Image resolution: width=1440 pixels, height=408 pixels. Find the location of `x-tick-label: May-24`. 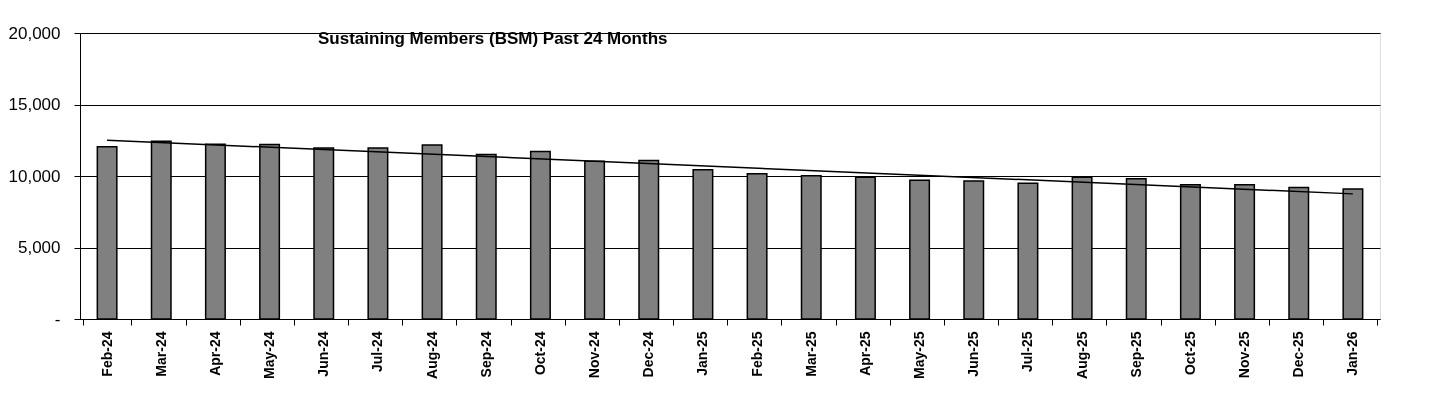

x-tick-label: May-24 is located at coordinates (269, 355).